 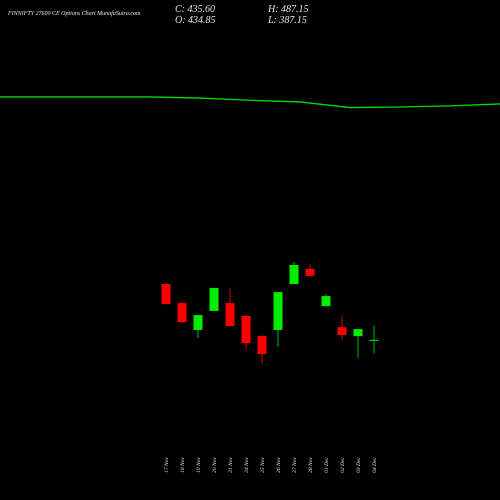 I want to click on x-tick-label: 24 Nov, so click(x=246, y=465).